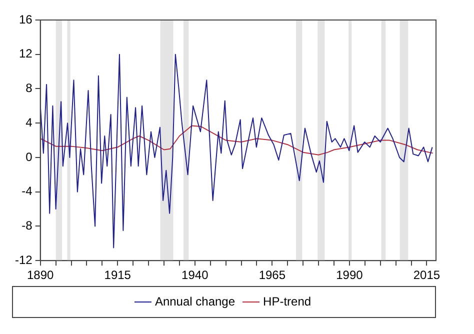 This screenshot has width=474, height=334. I want to click on y-tick-label: 8, so click(29, 88).